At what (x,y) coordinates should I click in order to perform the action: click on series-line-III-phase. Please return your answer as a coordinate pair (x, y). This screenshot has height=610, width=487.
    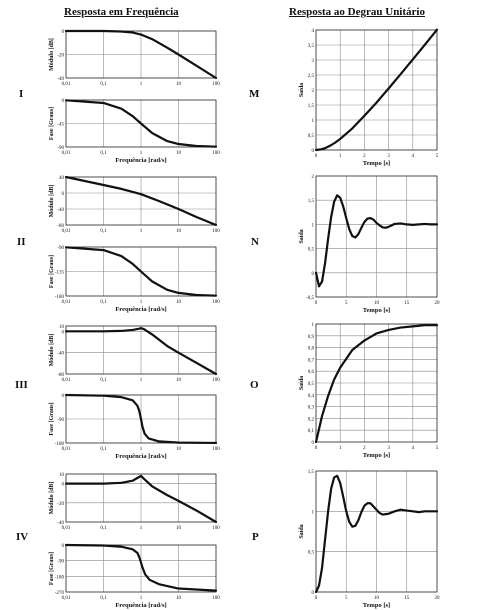
    Looking at the image, I should click on (141, 419).